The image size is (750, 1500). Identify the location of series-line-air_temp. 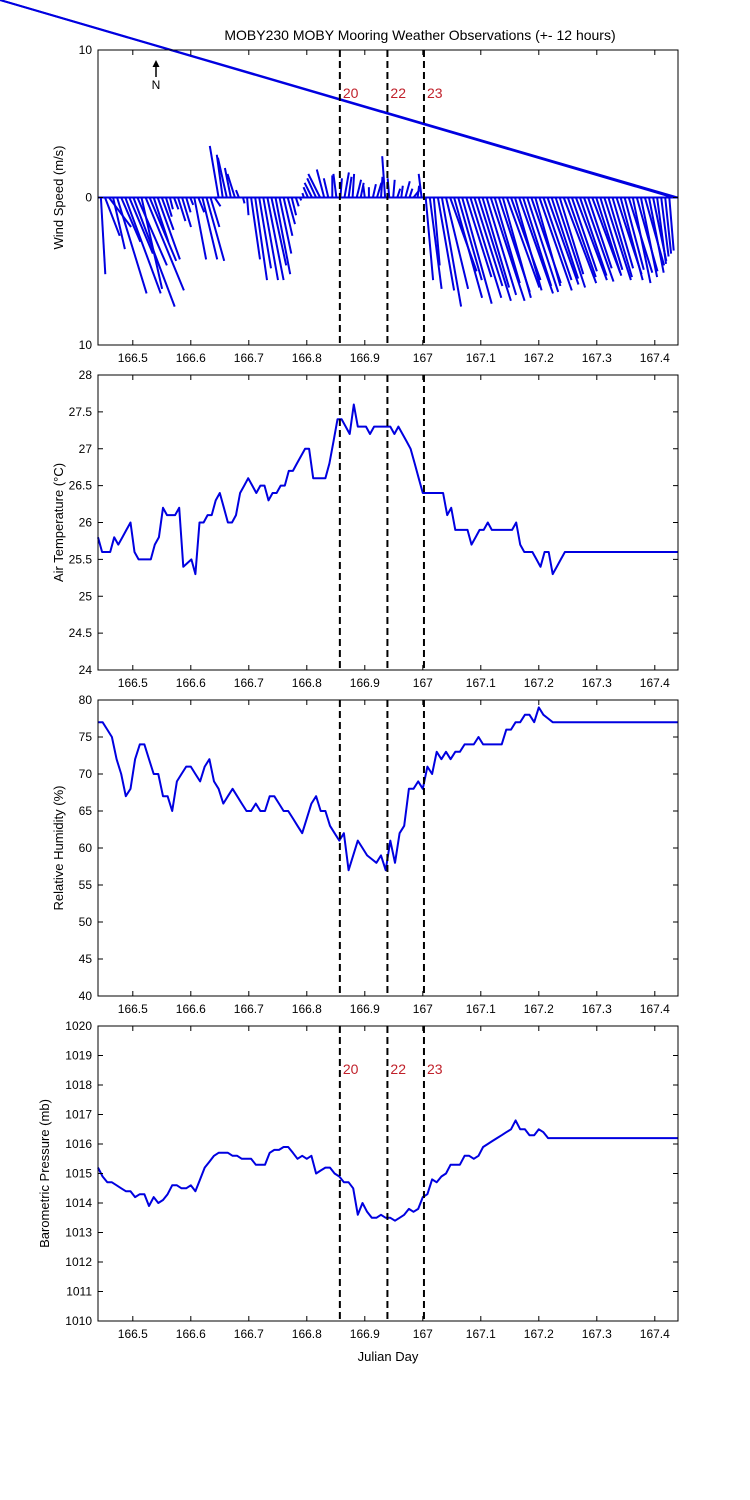
(387, 489).